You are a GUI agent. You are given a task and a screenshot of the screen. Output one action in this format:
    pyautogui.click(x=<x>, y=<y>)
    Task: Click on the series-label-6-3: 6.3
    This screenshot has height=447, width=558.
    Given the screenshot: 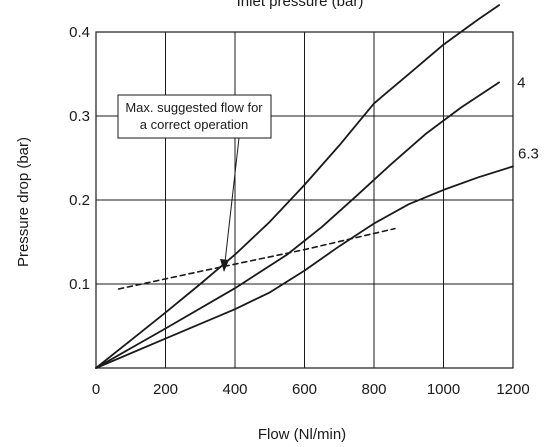 What is the action you would take?
    pyautogui.click(x=528, y=153)
    